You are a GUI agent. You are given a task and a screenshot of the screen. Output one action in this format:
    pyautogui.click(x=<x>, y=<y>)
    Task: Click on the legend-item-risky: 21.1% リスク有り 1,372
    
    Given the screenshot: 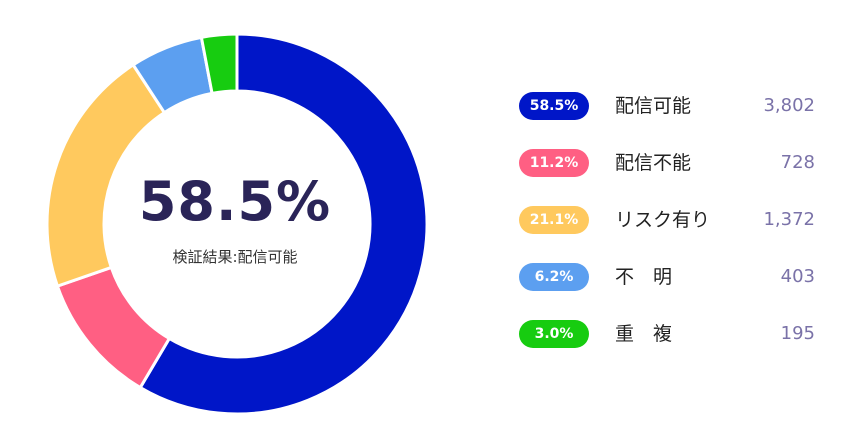 What is the action you would take?
    pyautogui.click(x=669, y=220)
    